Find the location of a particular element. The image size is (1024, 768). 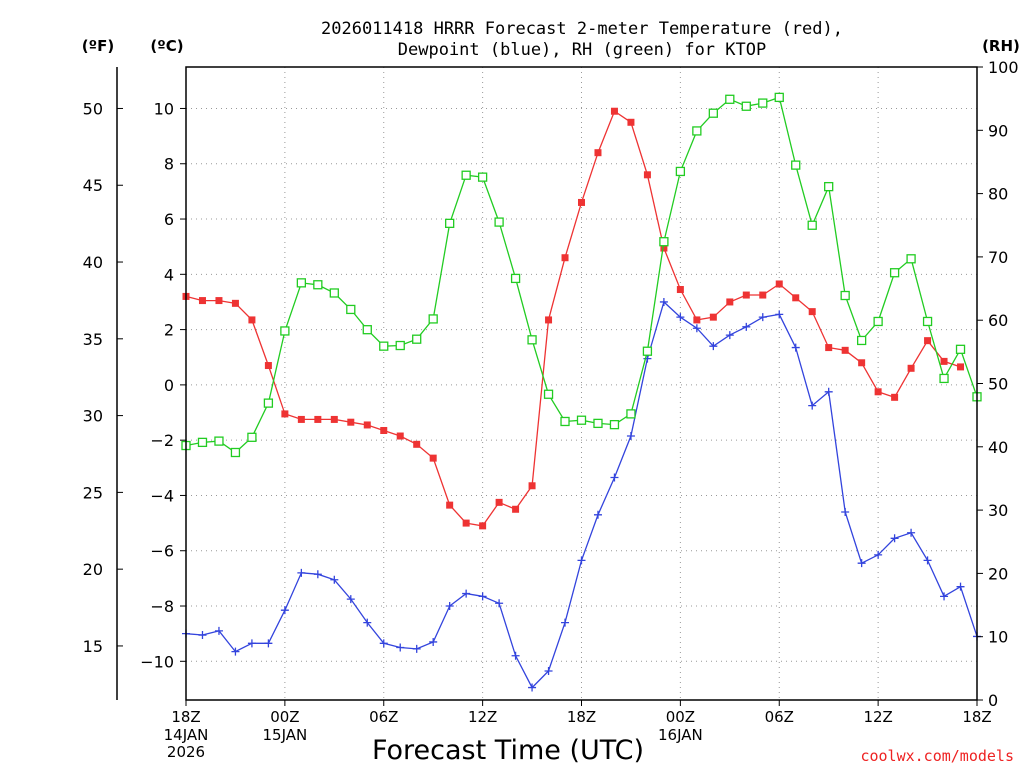

x-tick-label: 00Z is located at coordinates (284, 717).